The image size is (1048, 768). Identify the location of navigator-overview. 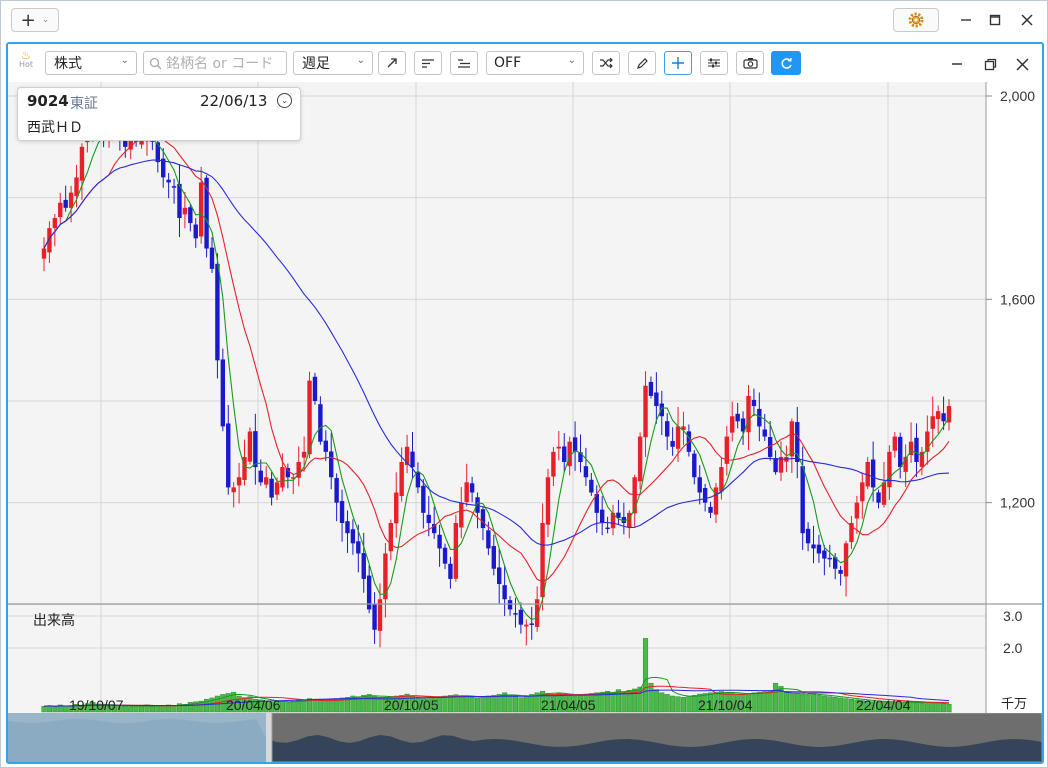
(525, 737).